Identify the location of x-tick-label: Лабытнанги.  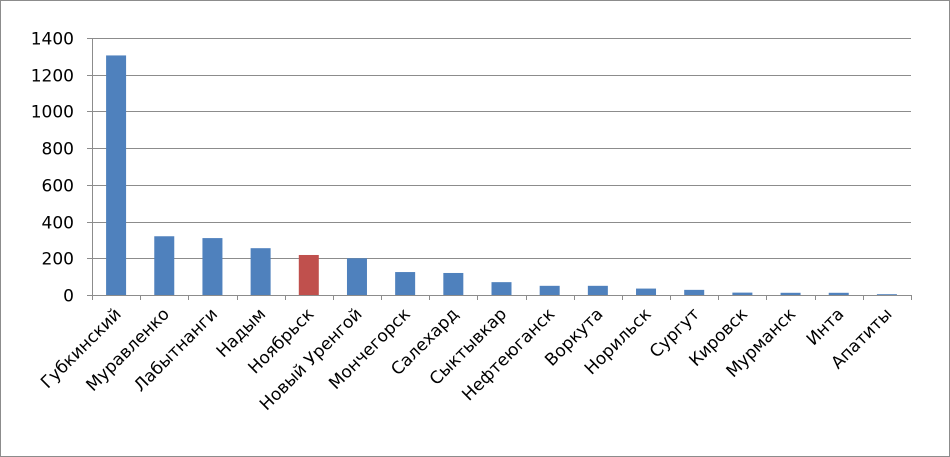
(176, 350).